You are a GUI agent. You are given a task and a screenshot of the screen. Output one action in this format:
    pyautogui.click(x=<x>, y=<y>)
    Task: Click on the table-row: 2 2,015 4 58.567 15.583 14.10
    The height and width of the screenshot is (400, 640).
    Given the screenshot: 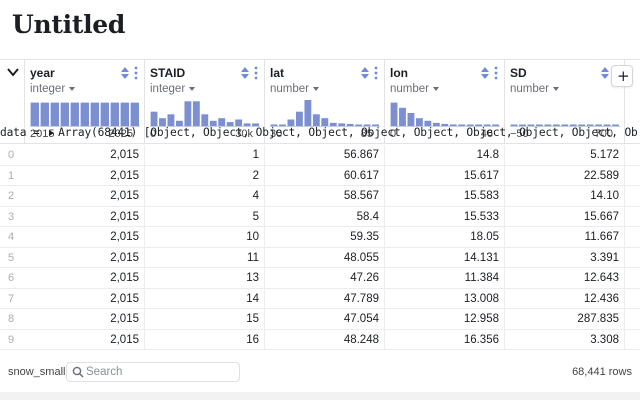 What is the action you would take?
    pyautogui.click(x=320, y=196)
    